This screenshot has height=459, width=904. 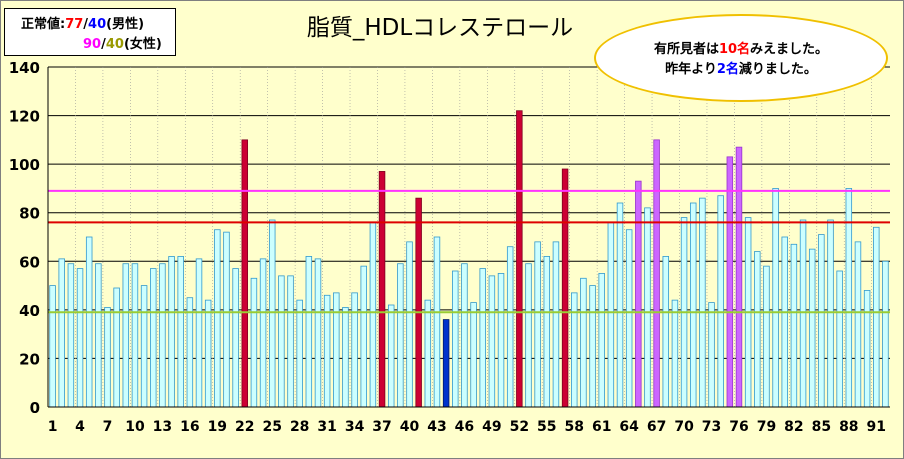 I want to click on legend-female-line: 90/40(女性), so click(x=122, y=42).